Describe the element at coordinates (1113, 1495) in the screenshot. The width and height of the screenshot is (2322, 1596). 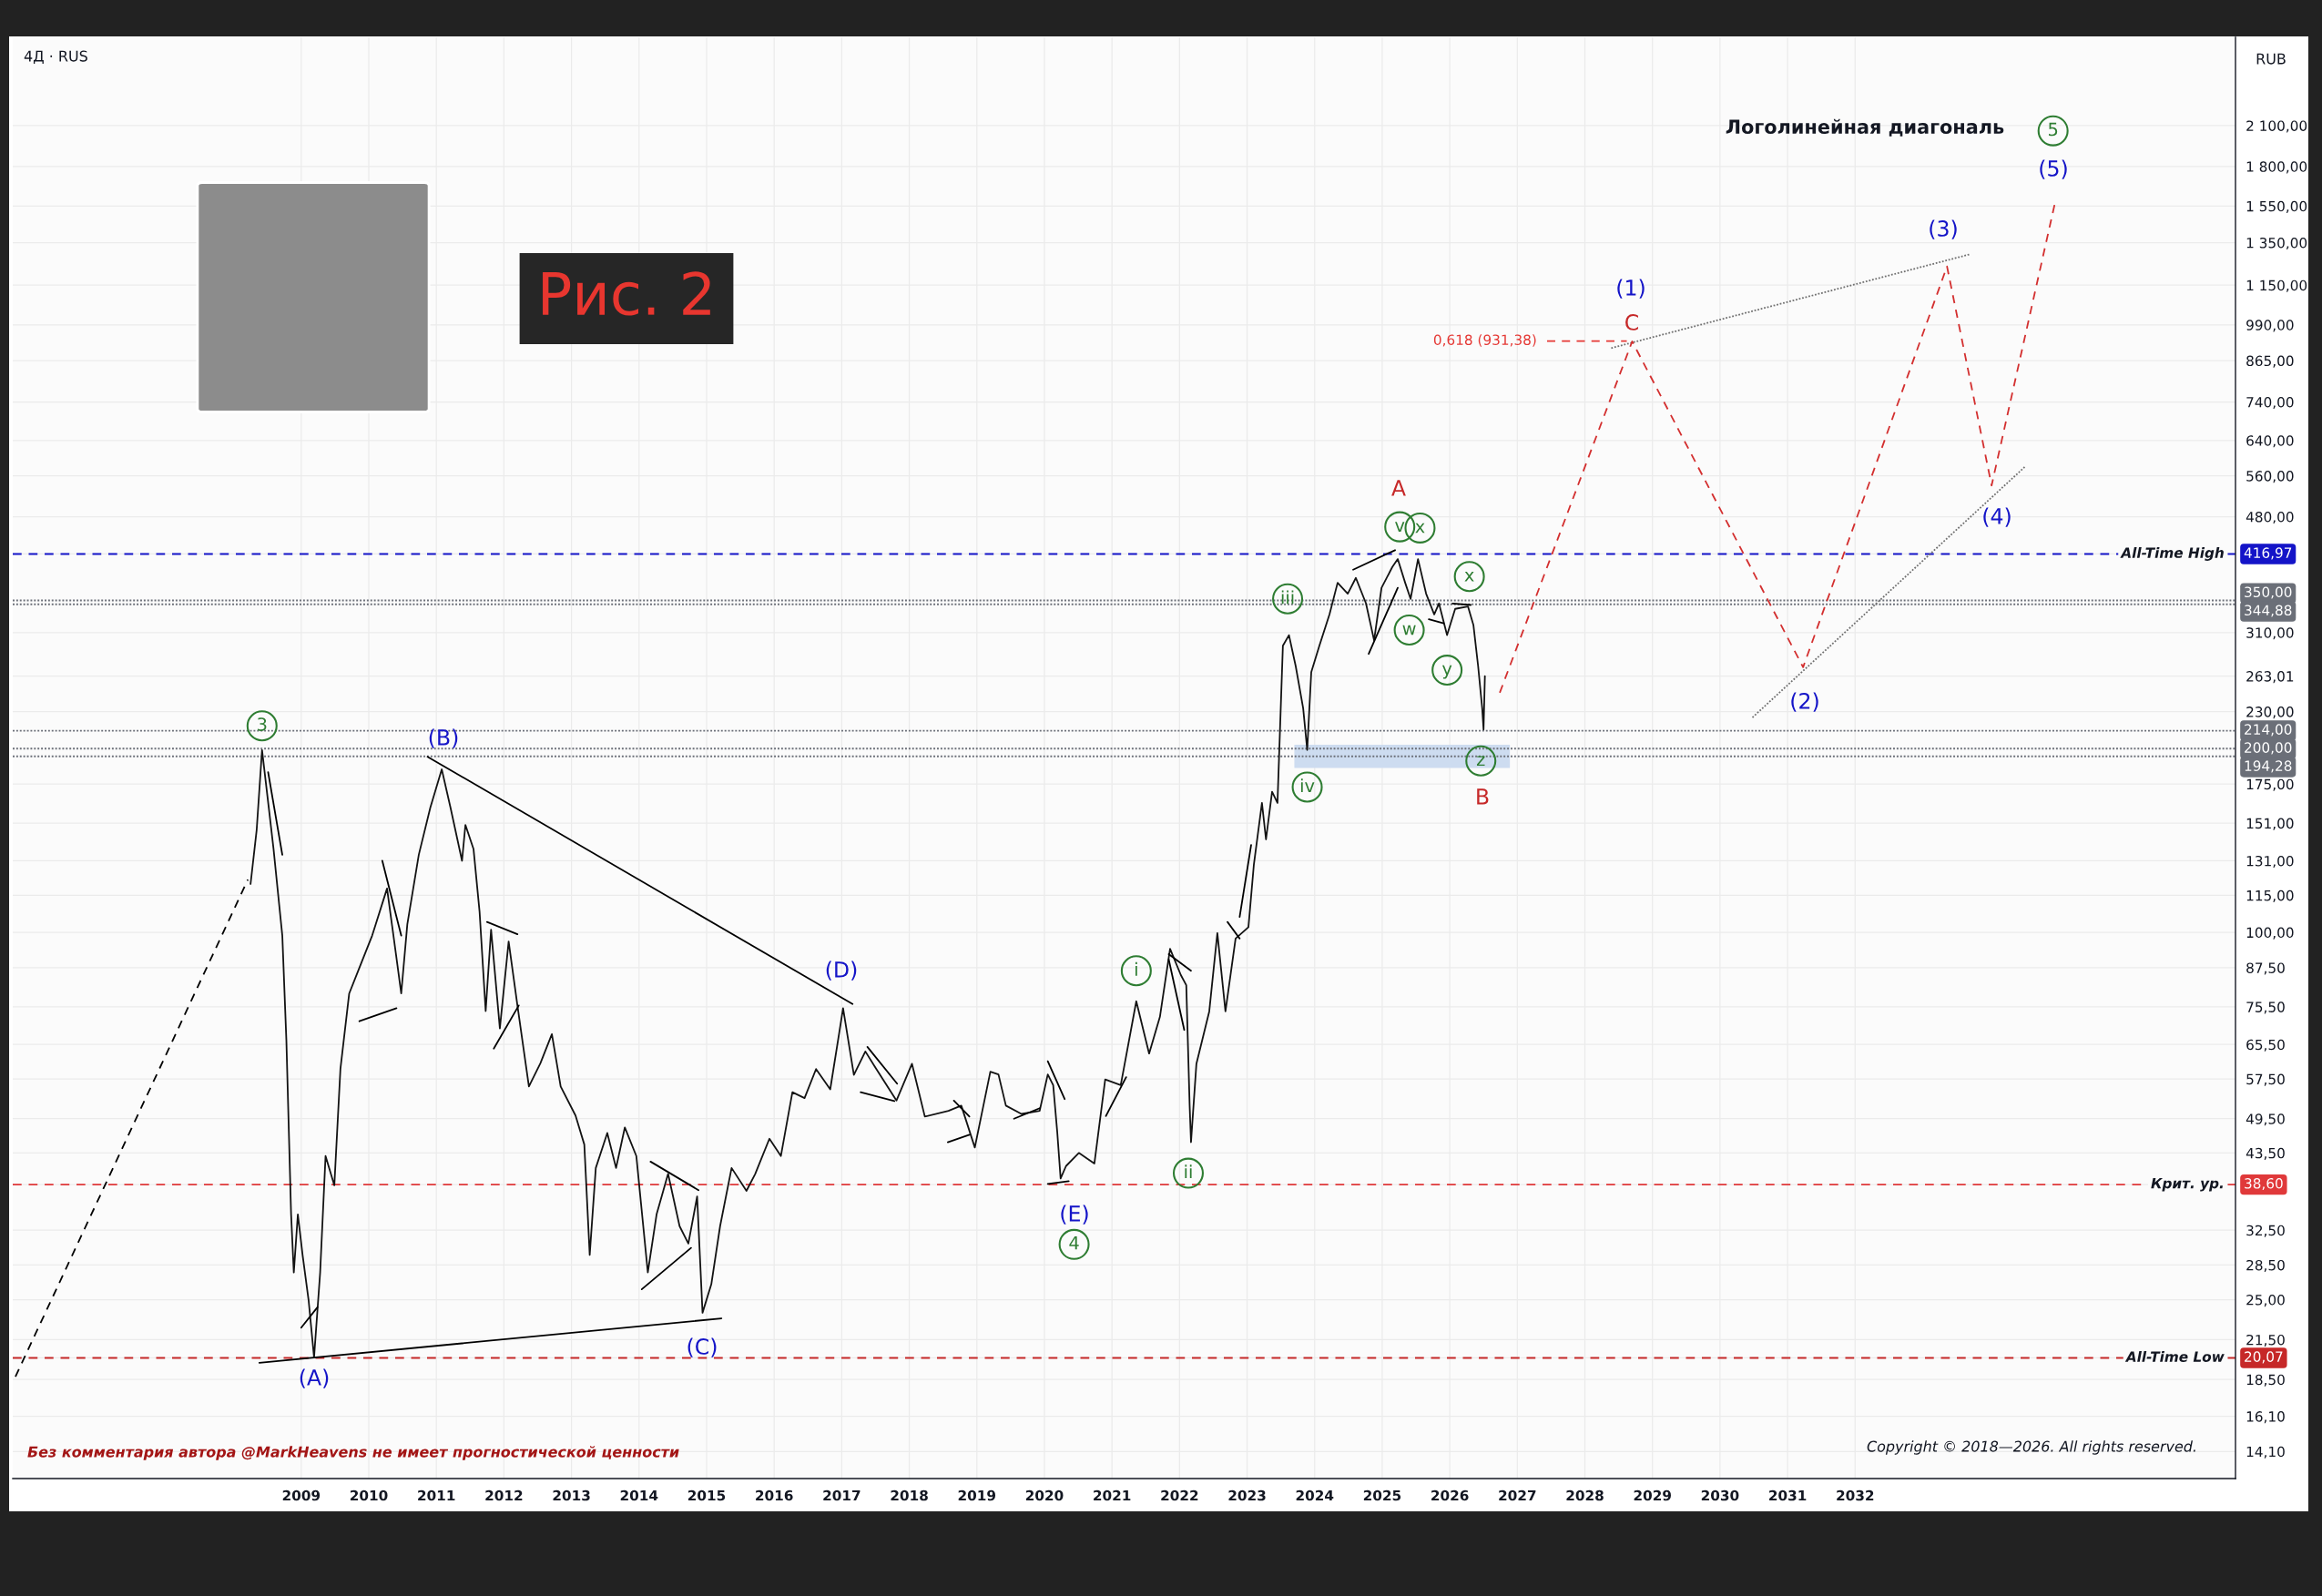
I see `x-tick-label: 2021` at that location.